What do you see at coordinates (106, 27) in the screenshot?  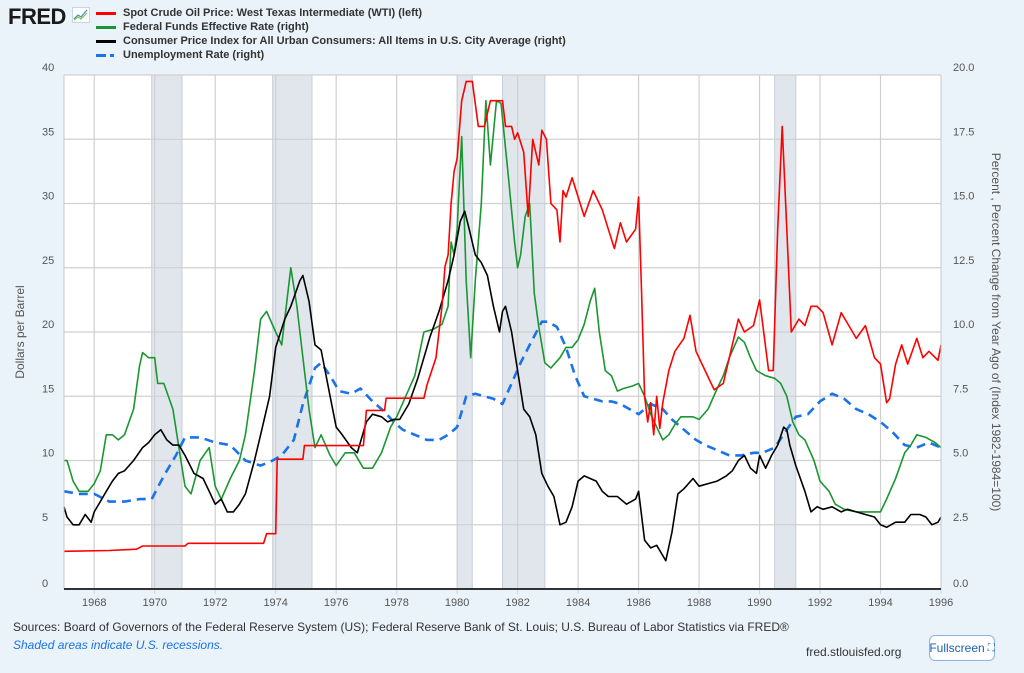 I see `legend-swatch-green` at bounding box center [106, 27].